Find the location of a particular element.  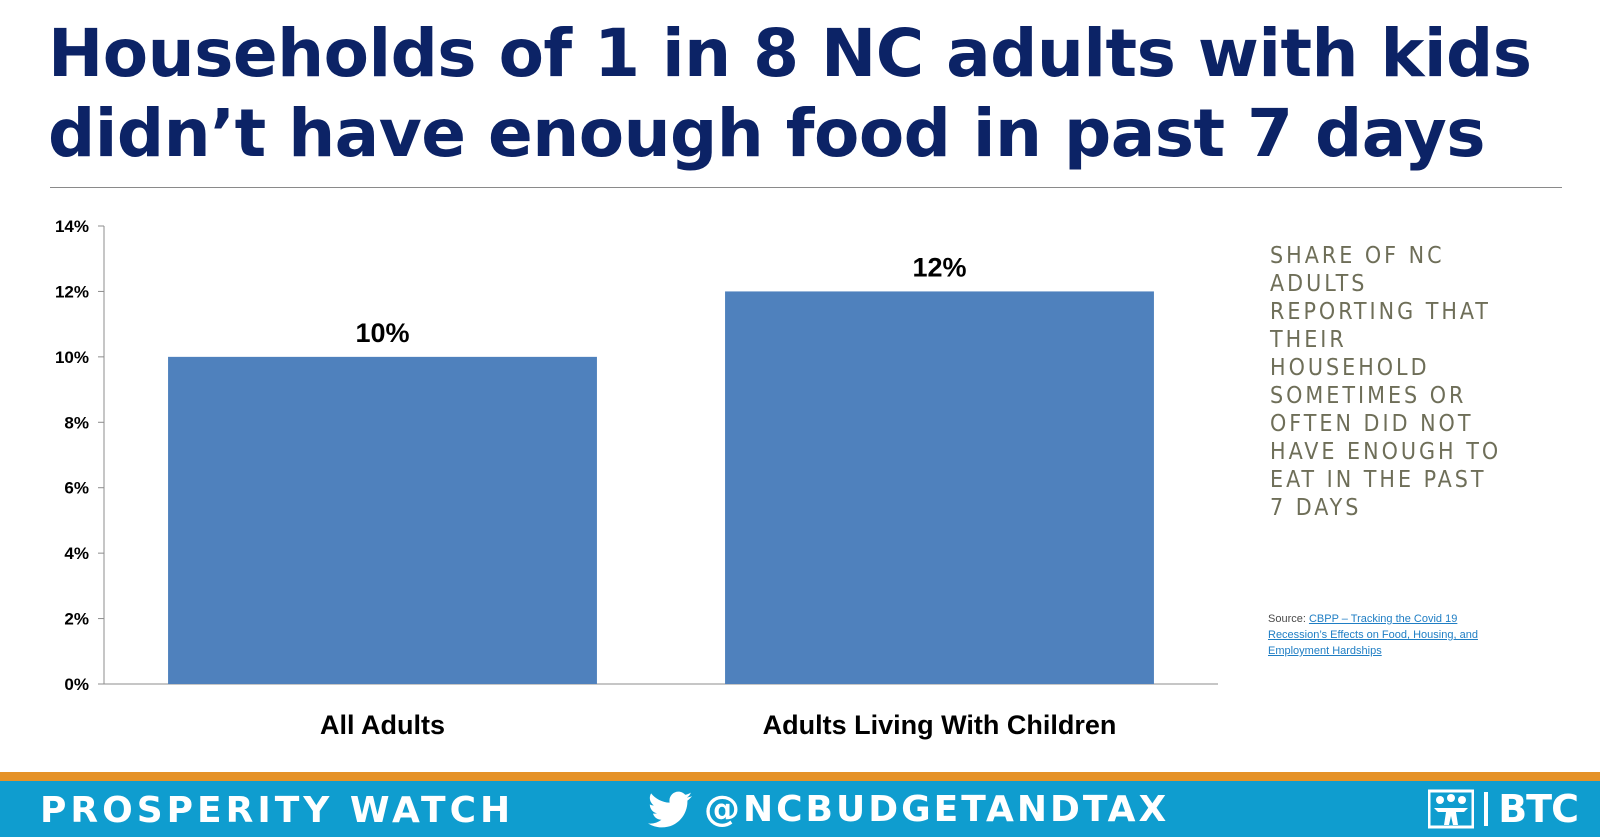

btc-logo: BTC is located at coordinates (1503, 809).